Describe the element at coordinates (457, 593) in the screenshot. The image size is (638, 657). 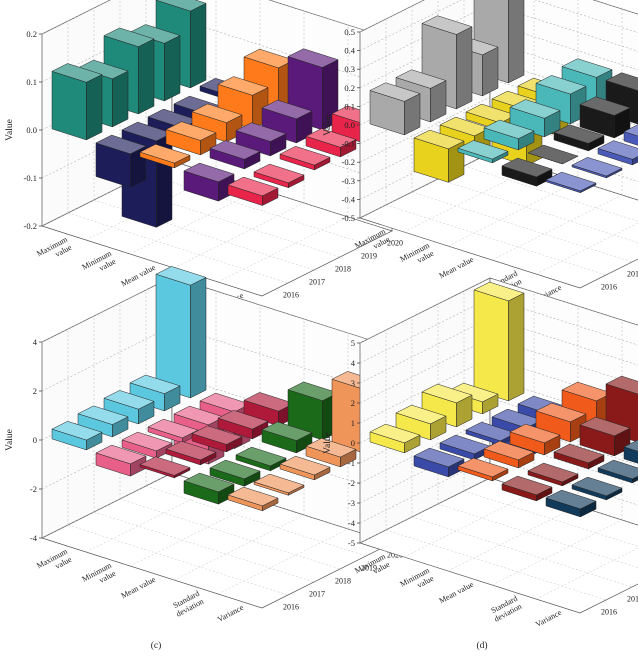
I see `category-label-line: Mean value` at that location.